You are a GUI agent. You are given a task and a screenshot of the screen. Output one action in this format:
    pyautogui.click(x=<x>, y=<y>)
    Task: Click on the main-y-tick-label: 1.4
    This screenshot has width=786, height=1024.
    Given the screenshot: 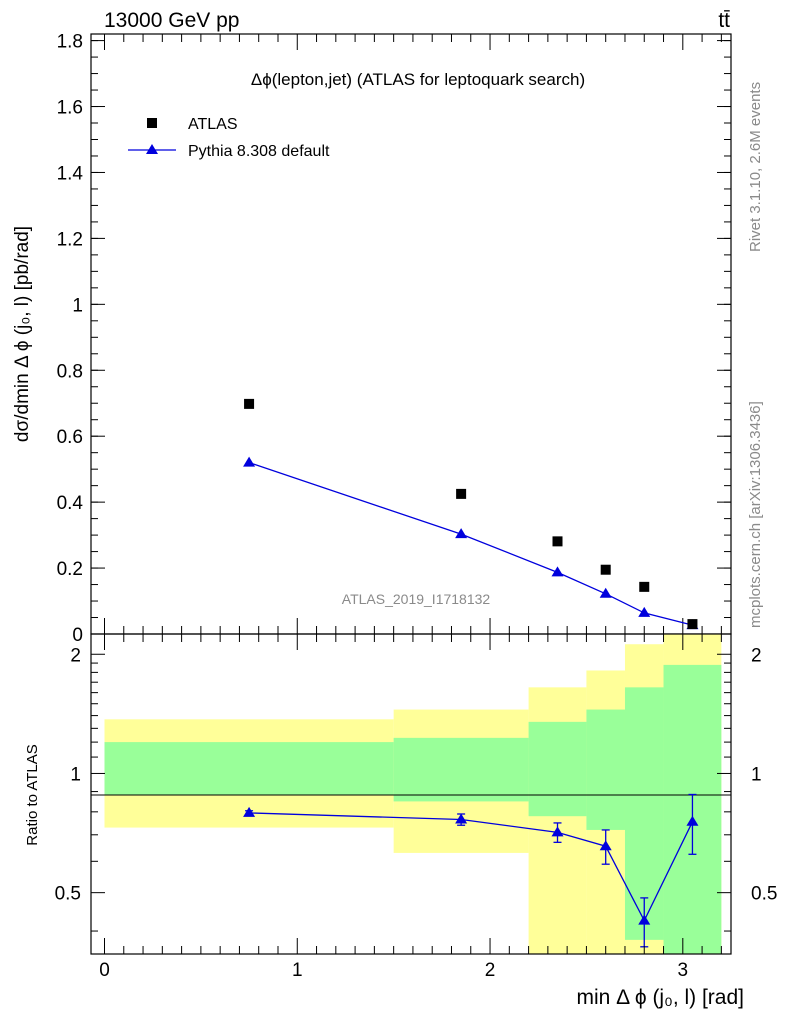 What is the action you would take?
    pyautogui.click(x=70, y=173)
    